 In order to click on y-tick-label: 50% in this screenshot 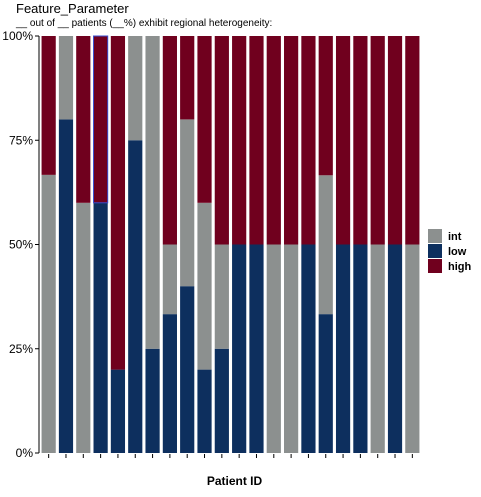, I will do `click(21, 245)`.